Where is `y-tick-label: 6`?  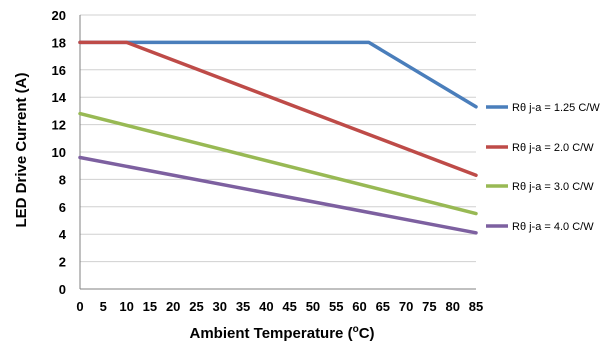 y-tick-label: 6 is located at coordinates (62, 207).